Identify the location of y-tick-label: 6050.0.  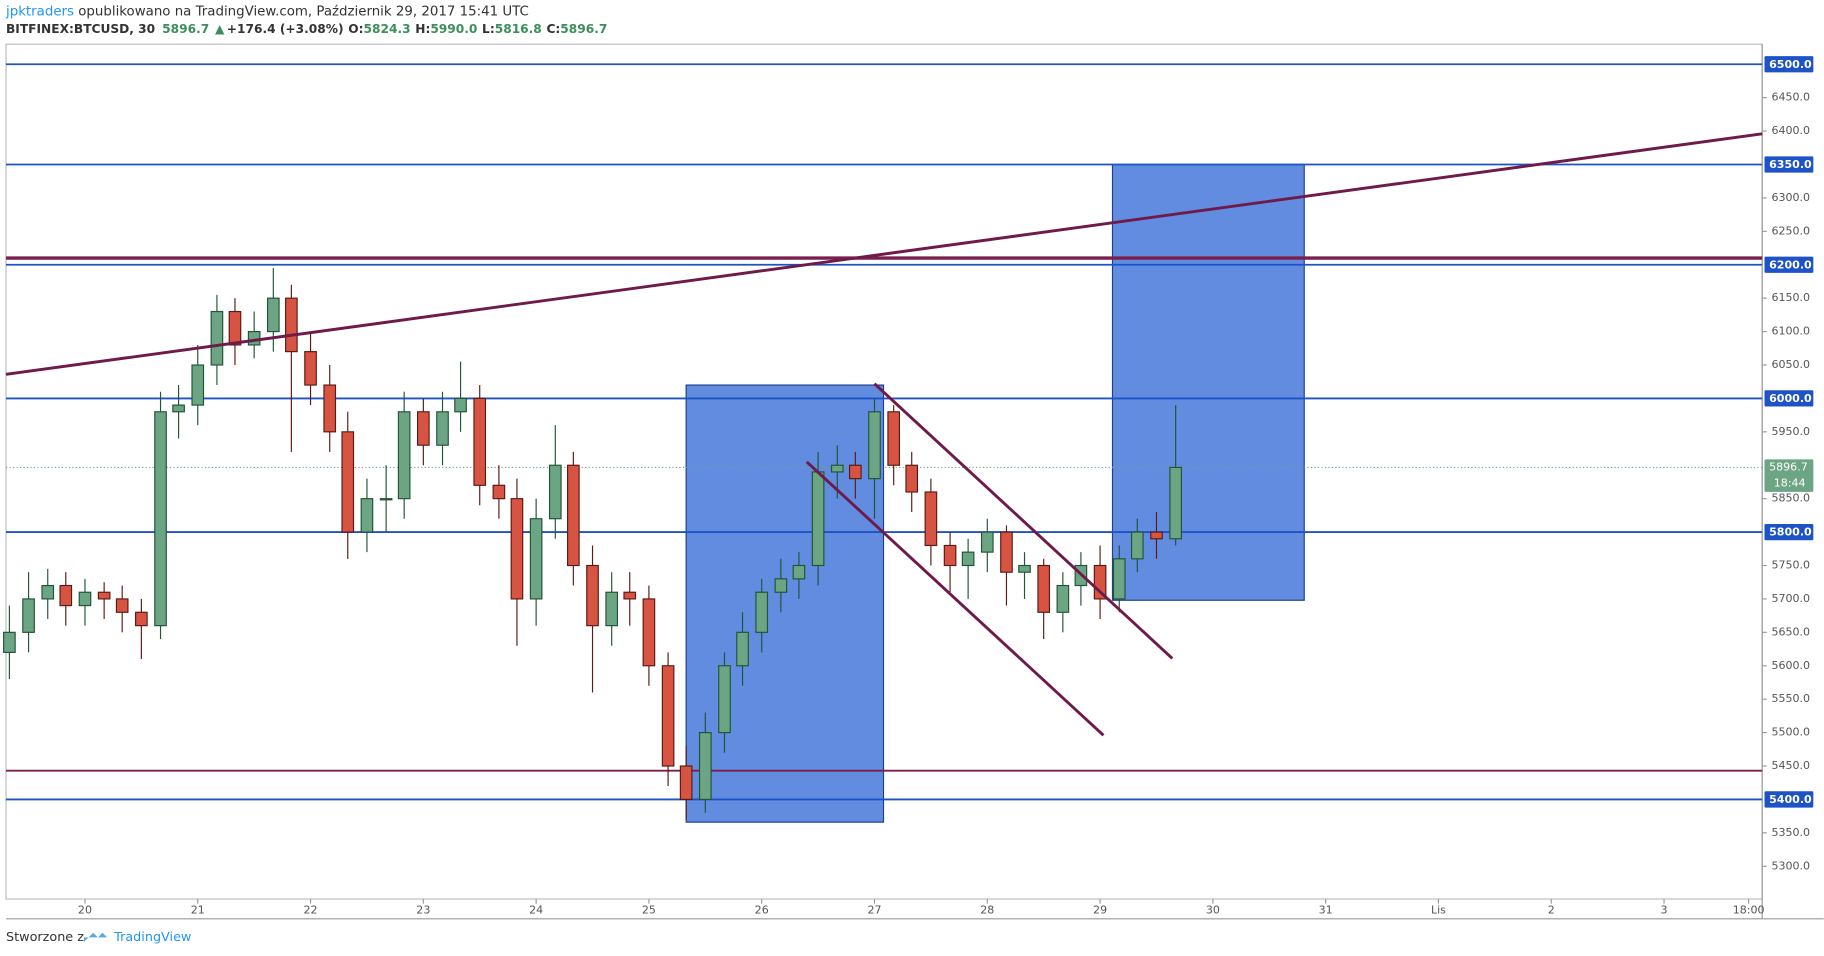
(1790, 364).